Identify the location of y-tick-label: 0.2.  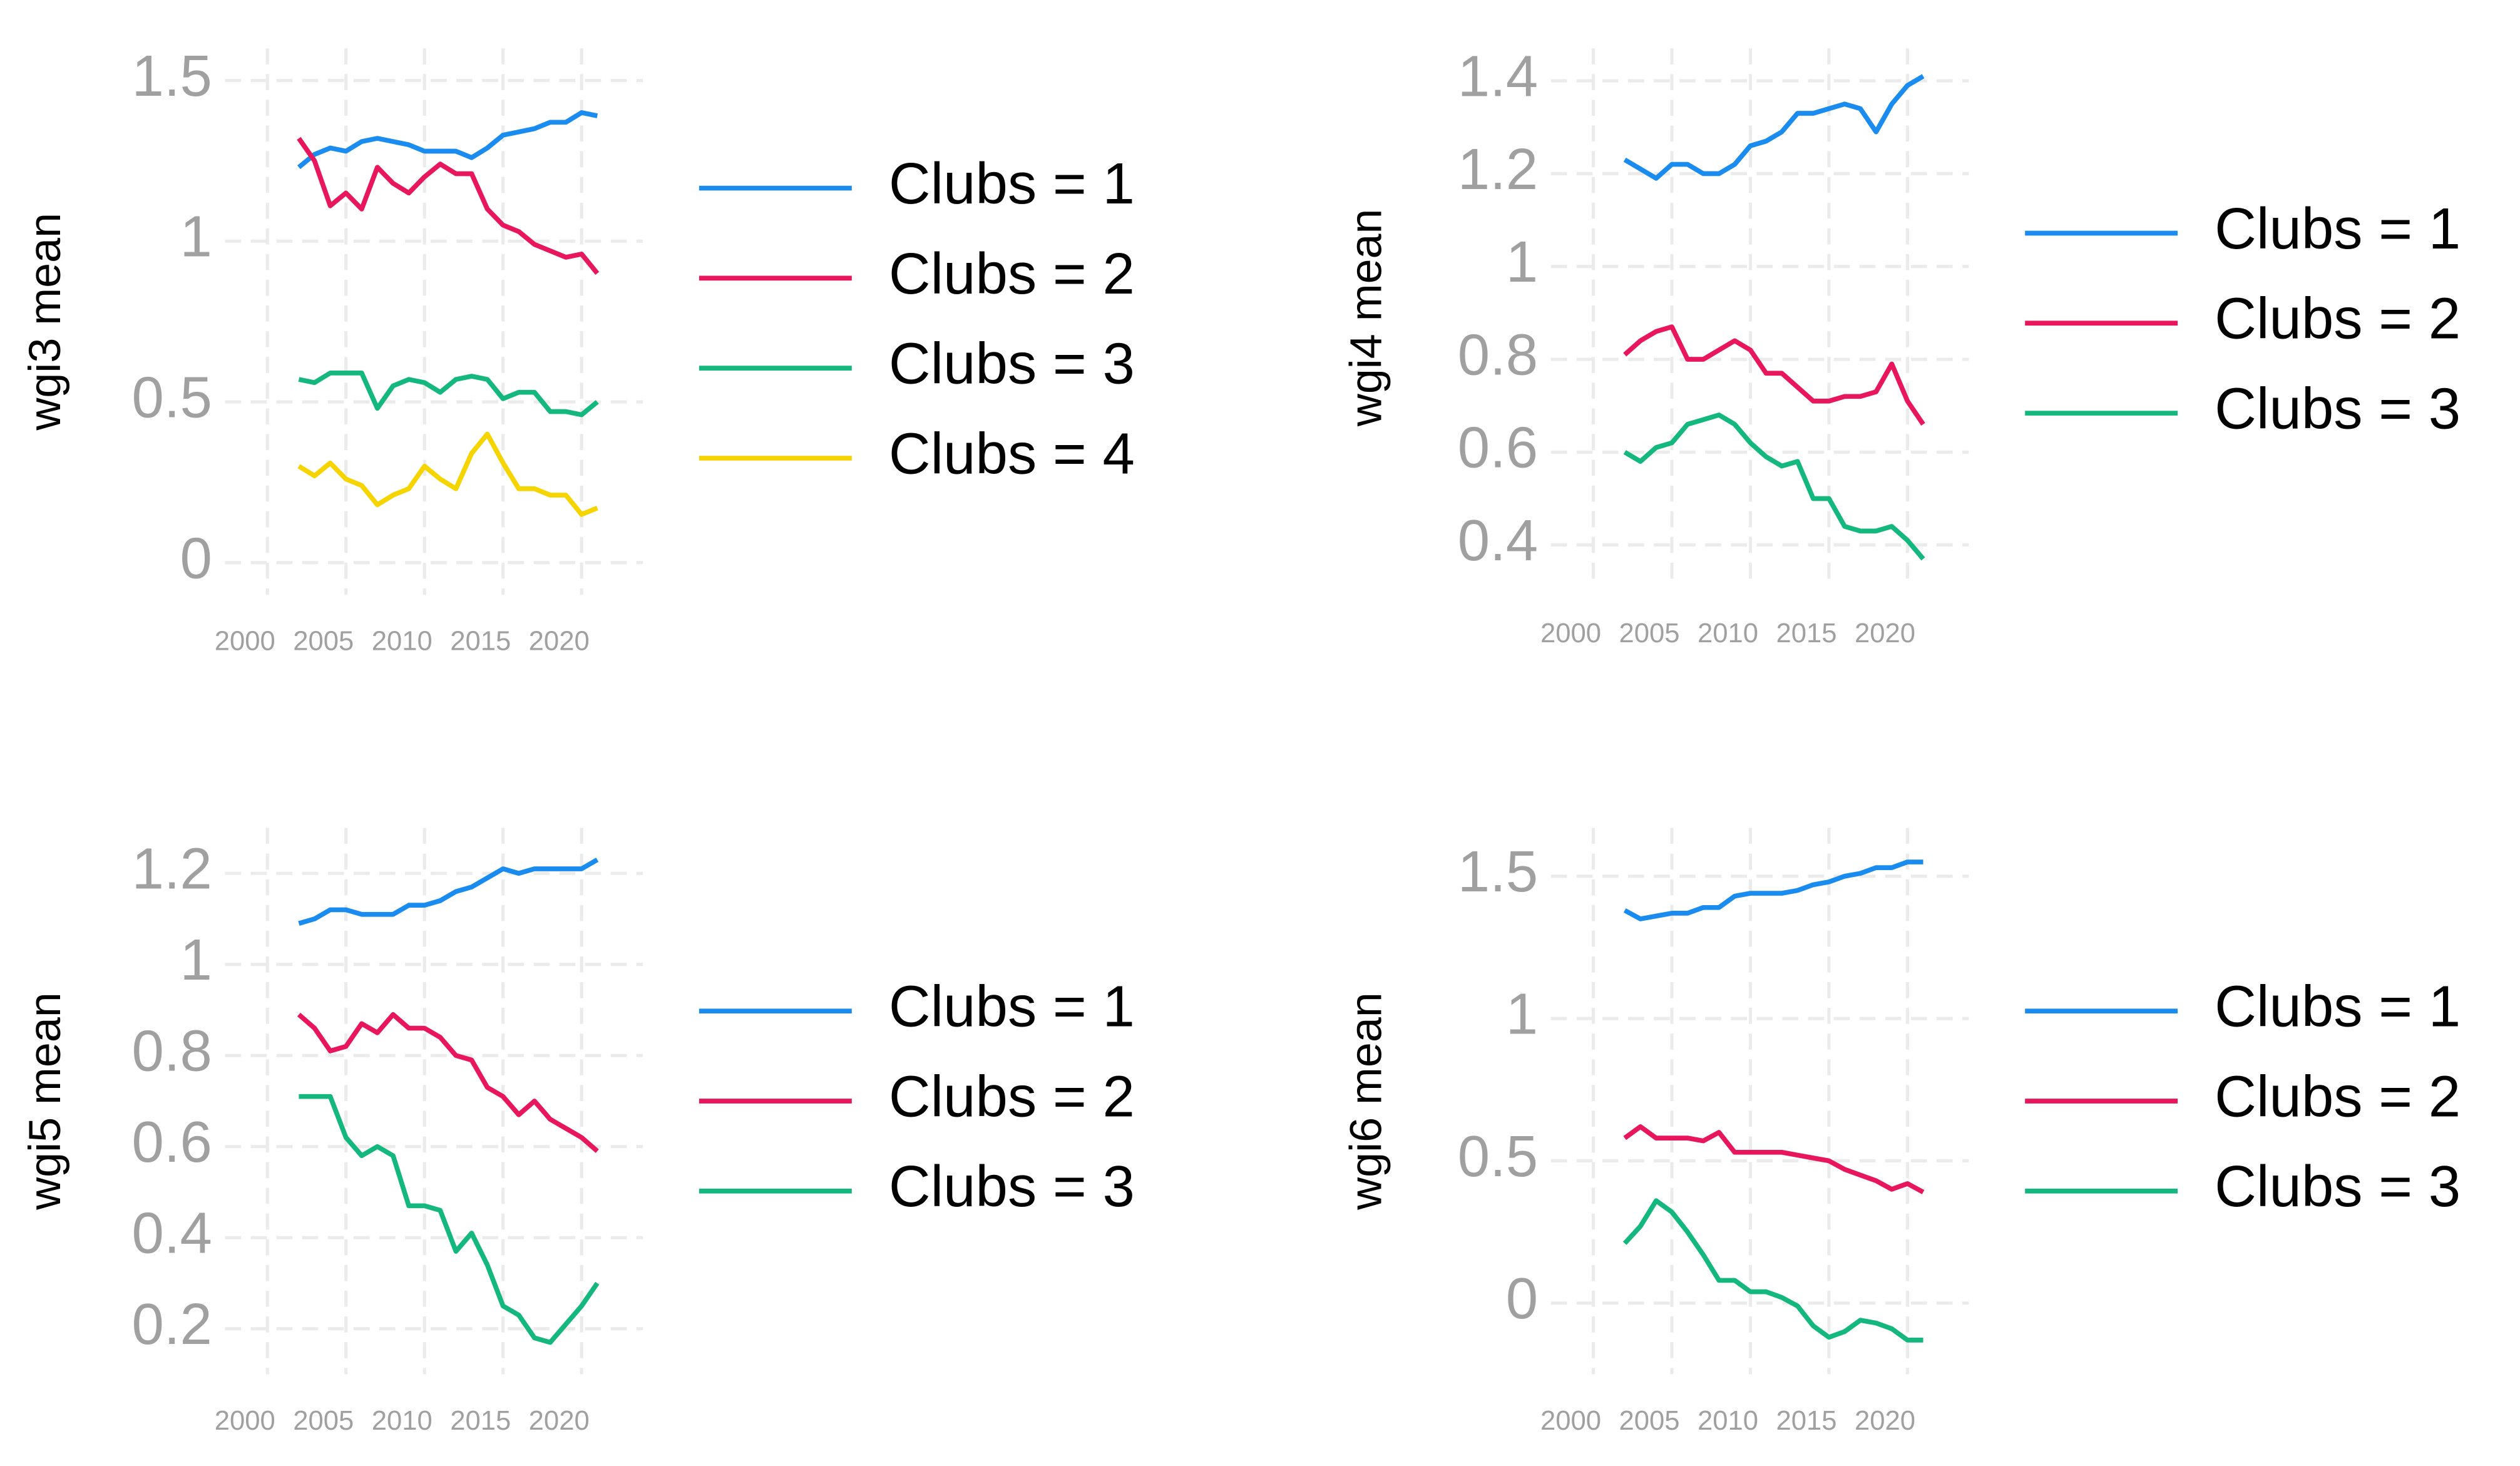
(171, 1323).